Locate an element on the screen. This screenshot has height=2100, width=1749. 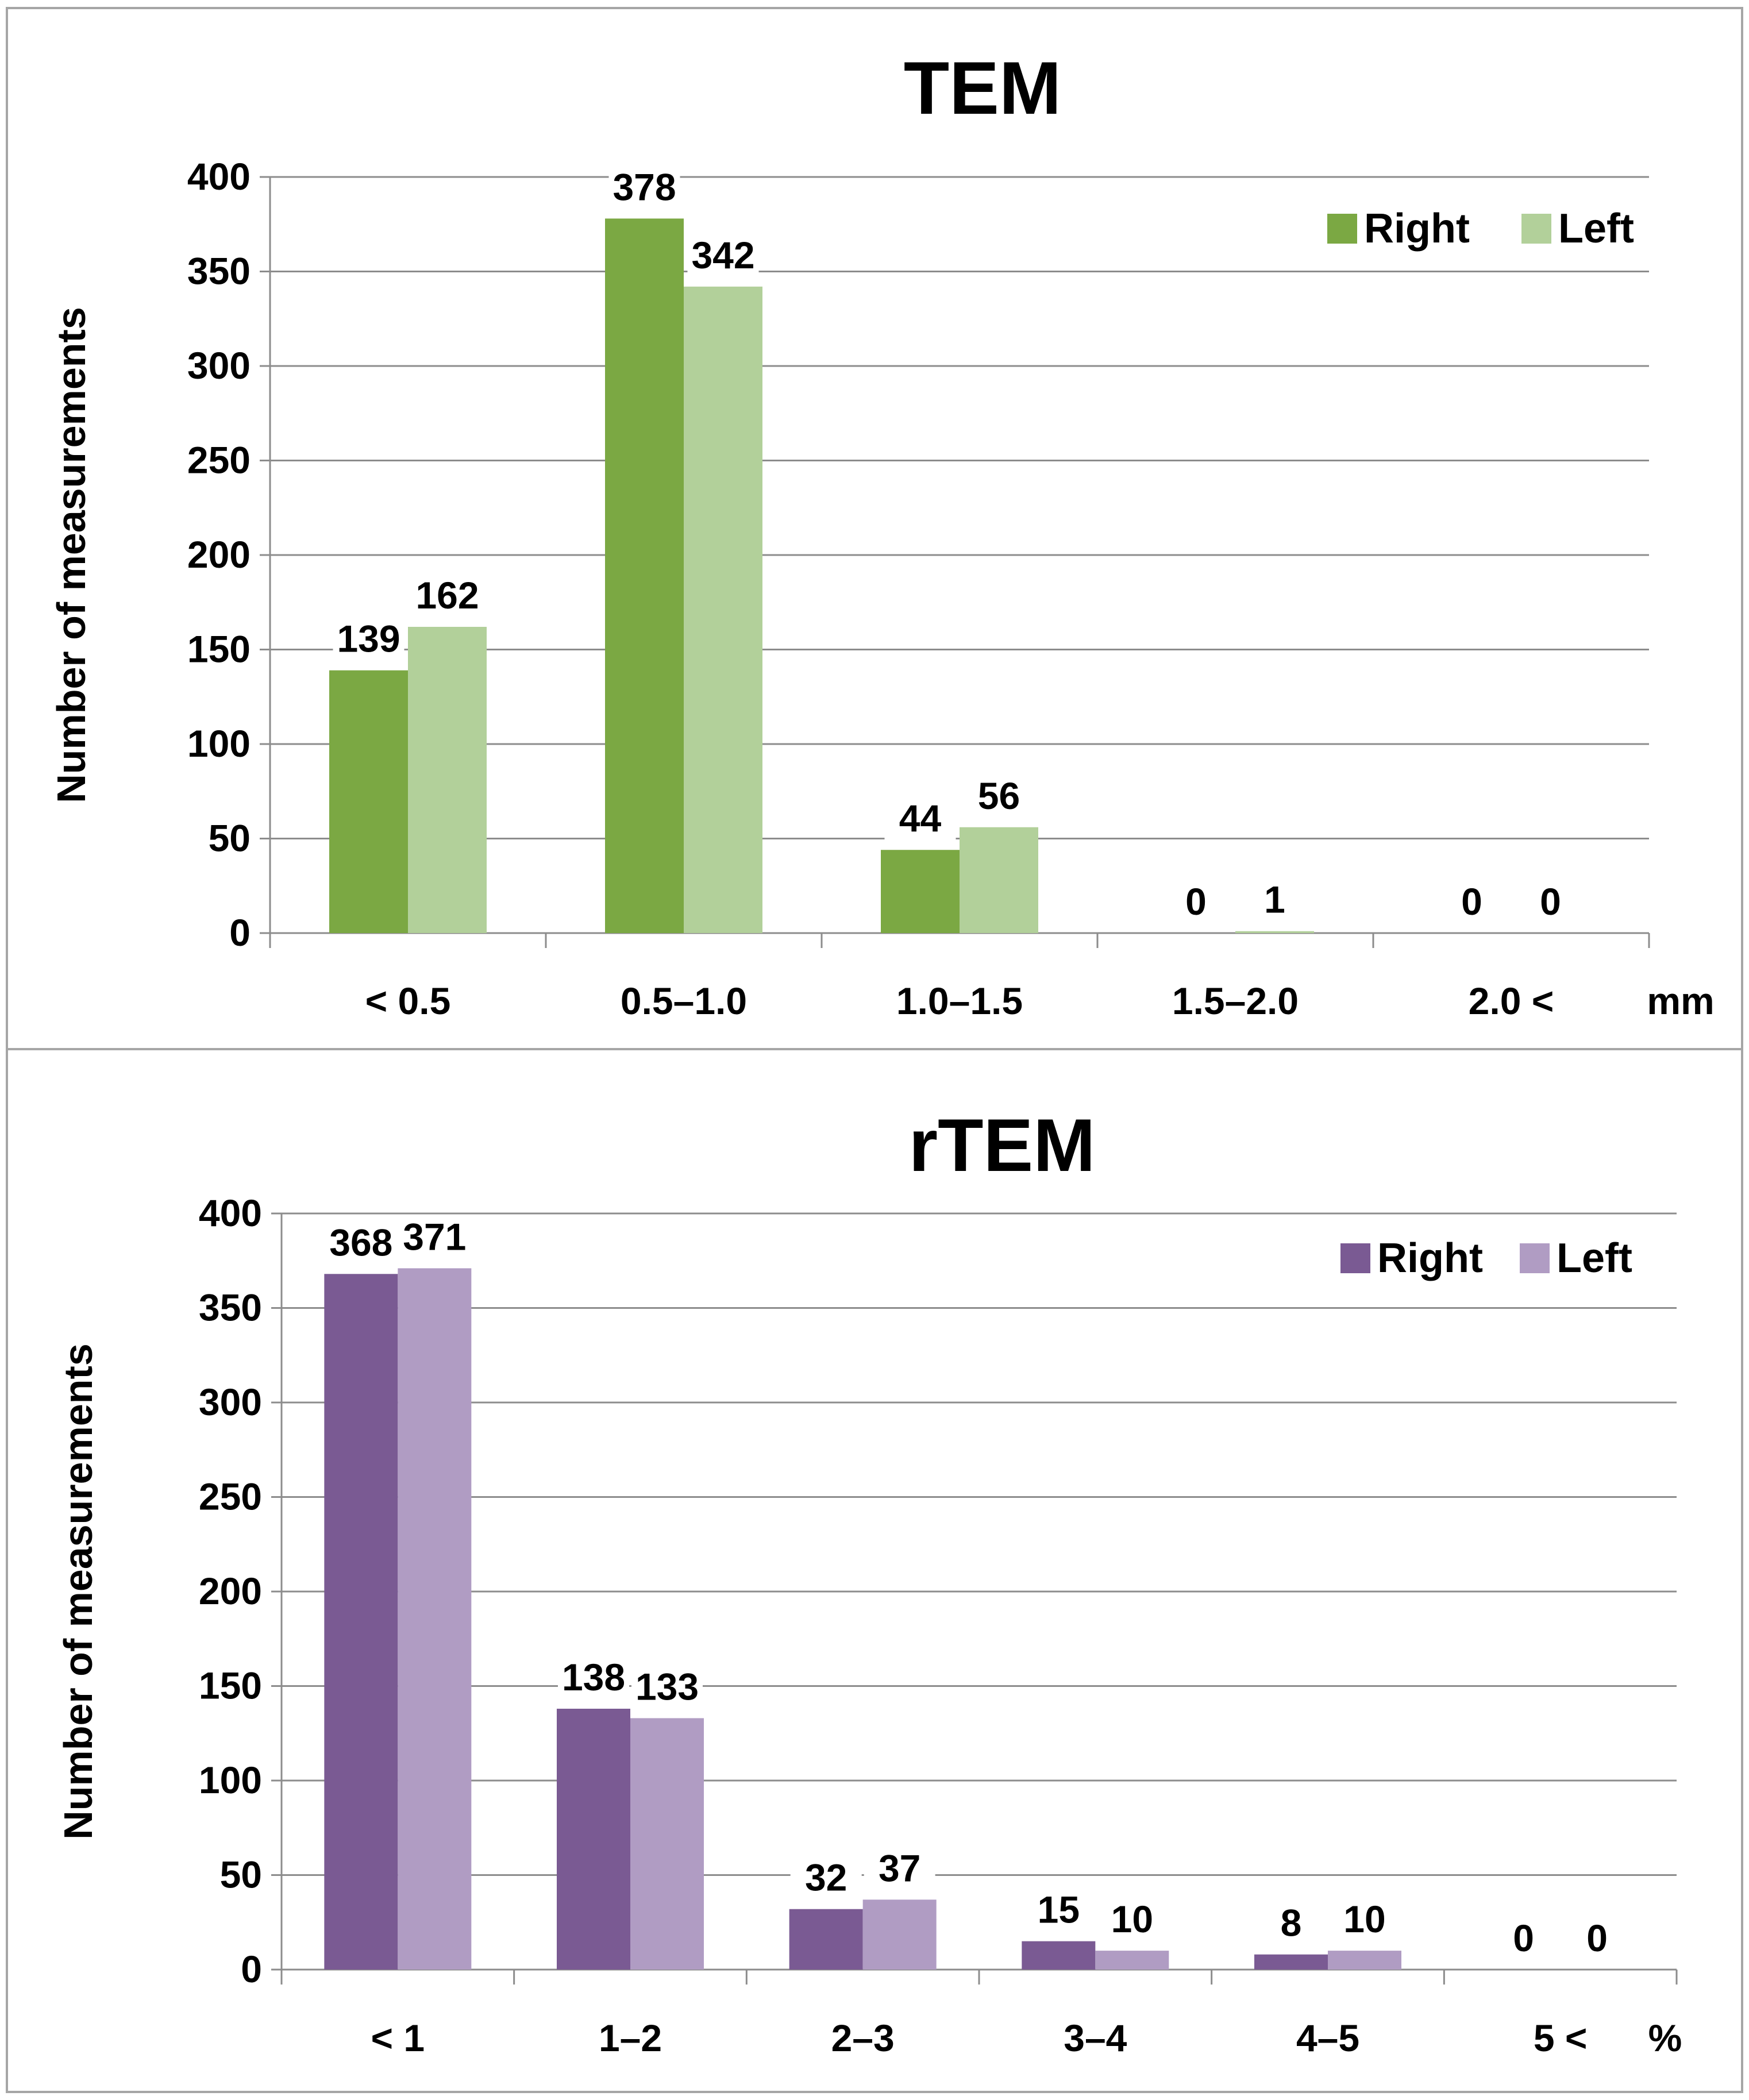
chart-tem-x-tick-label: < 0.5 is located at coordinates (408, 1001).